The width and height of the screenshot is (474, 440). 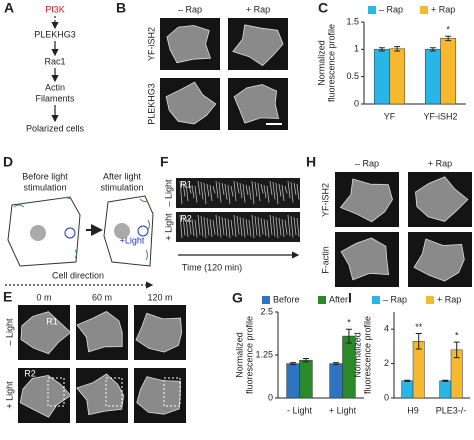 What do you see at coordinates (352, 21) in the screenshot?
I see `y-tick-label: 1.5` at bounding box center [352, 21].